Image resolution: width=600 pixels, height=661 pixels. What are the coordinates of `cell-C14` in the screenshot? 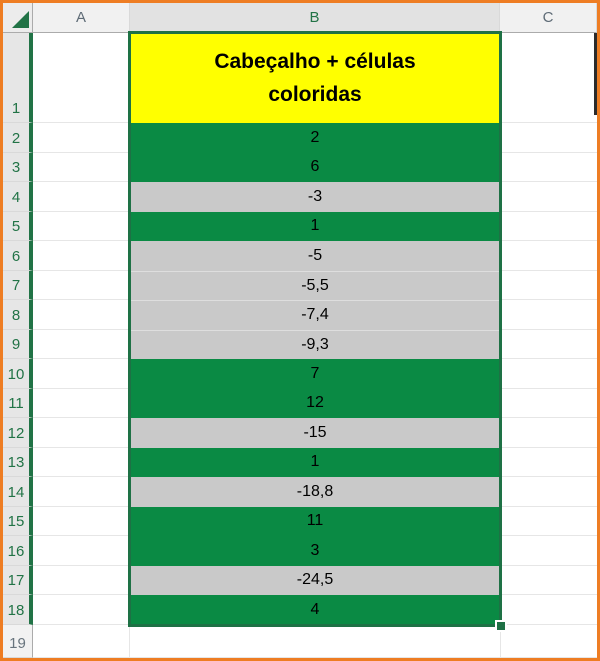 It's located at (548, 492).